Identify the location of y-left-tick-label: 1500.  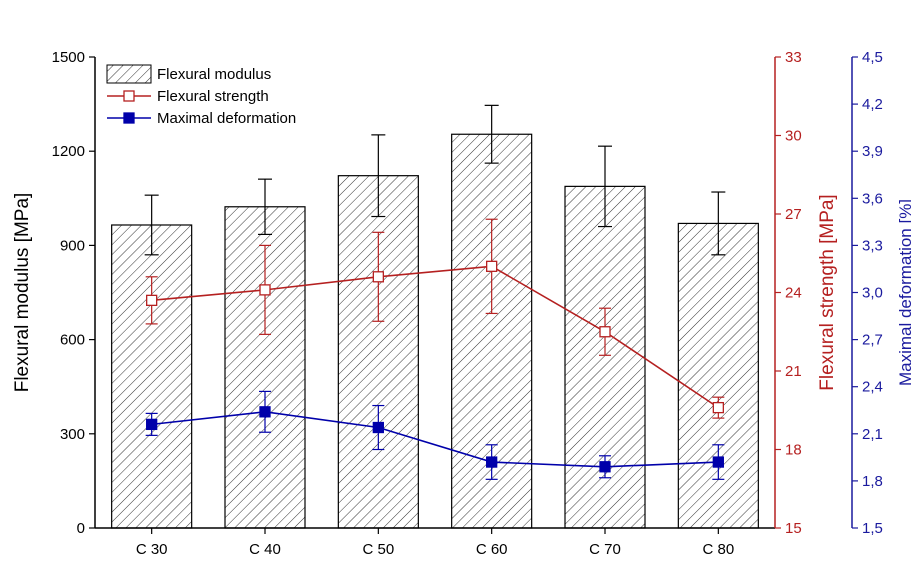
(68, 57).